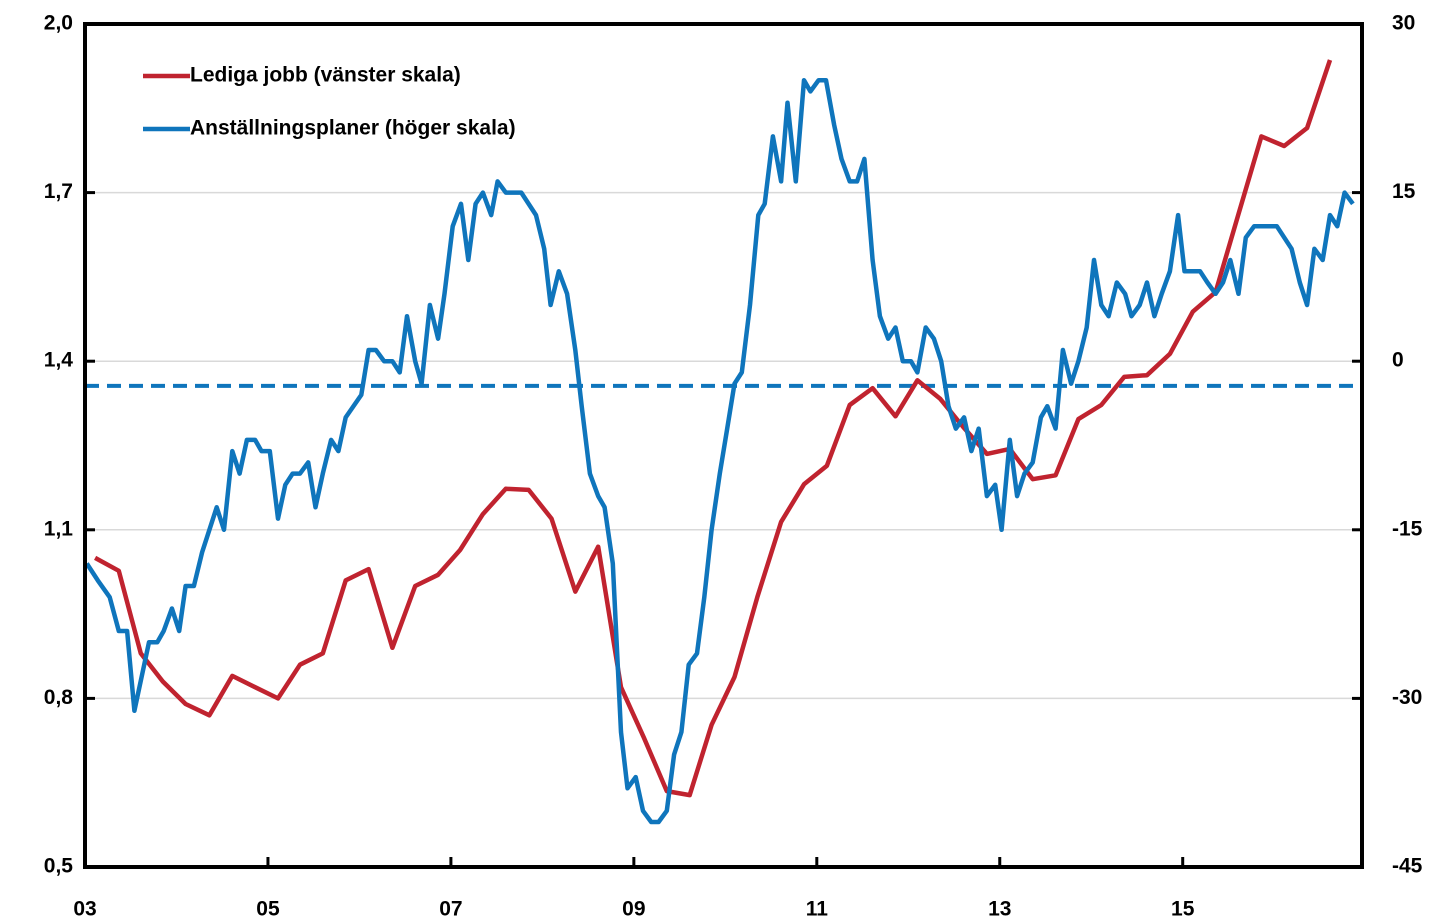  Describe the element at coordinates (353, 128) in the screenshot. I see `legend-label: Anställningsplaner (höger skala)` at that location.